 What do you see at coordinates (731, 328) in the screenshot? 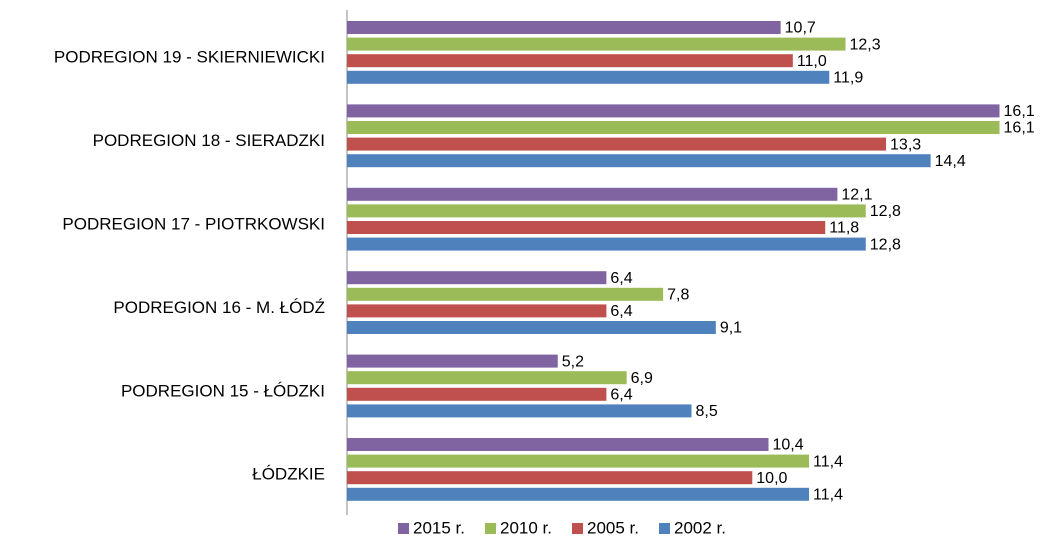
I see `value-label: 9,1` at bounding box center [731, 328].